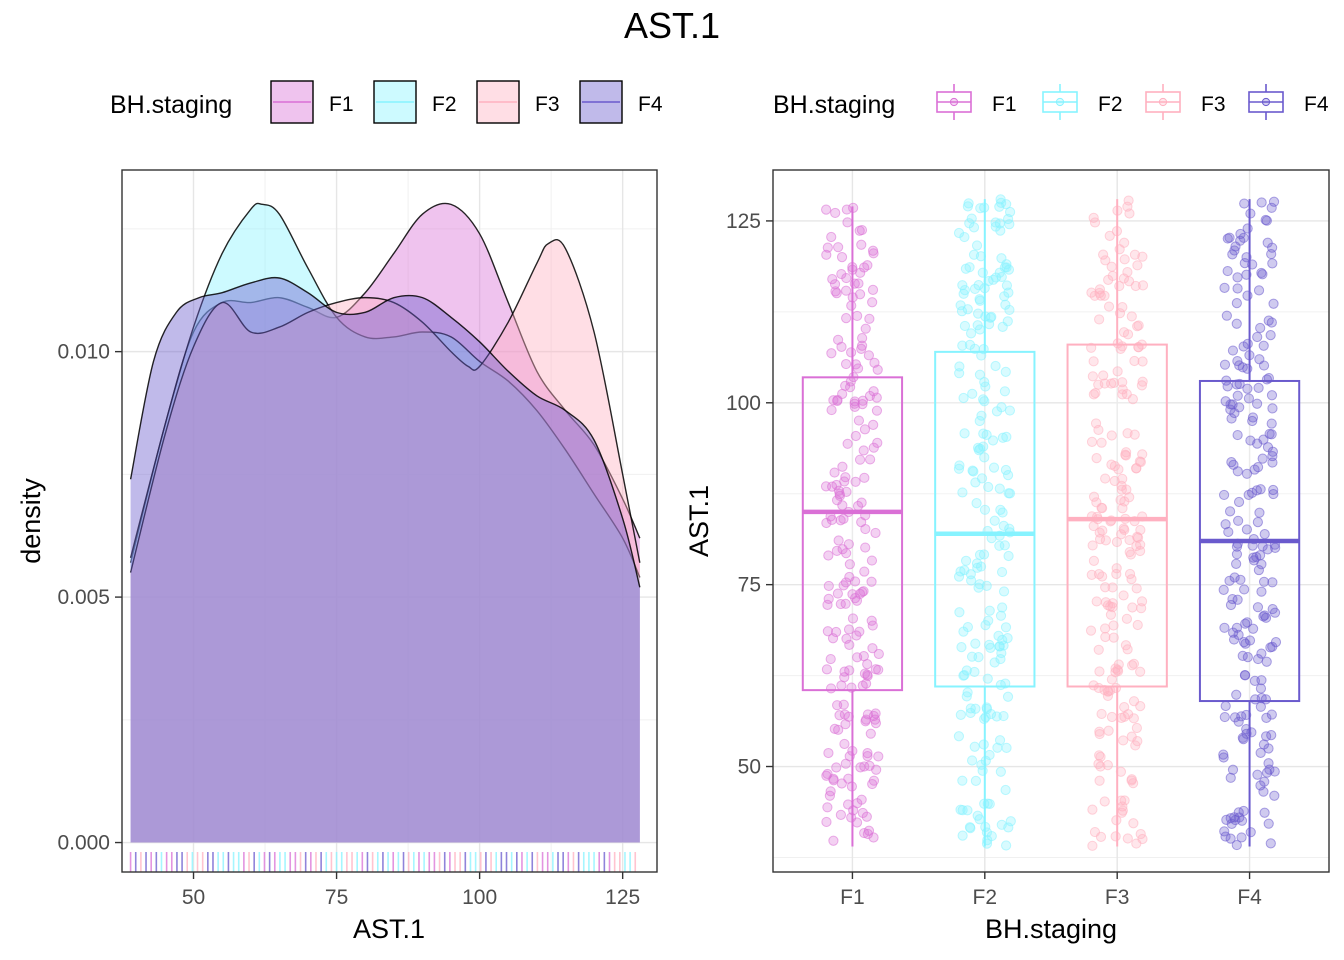  What do you see at coordinates (1117, 515) in the screenshot?
I see `box-f3` at bounding box center [1117, 515].